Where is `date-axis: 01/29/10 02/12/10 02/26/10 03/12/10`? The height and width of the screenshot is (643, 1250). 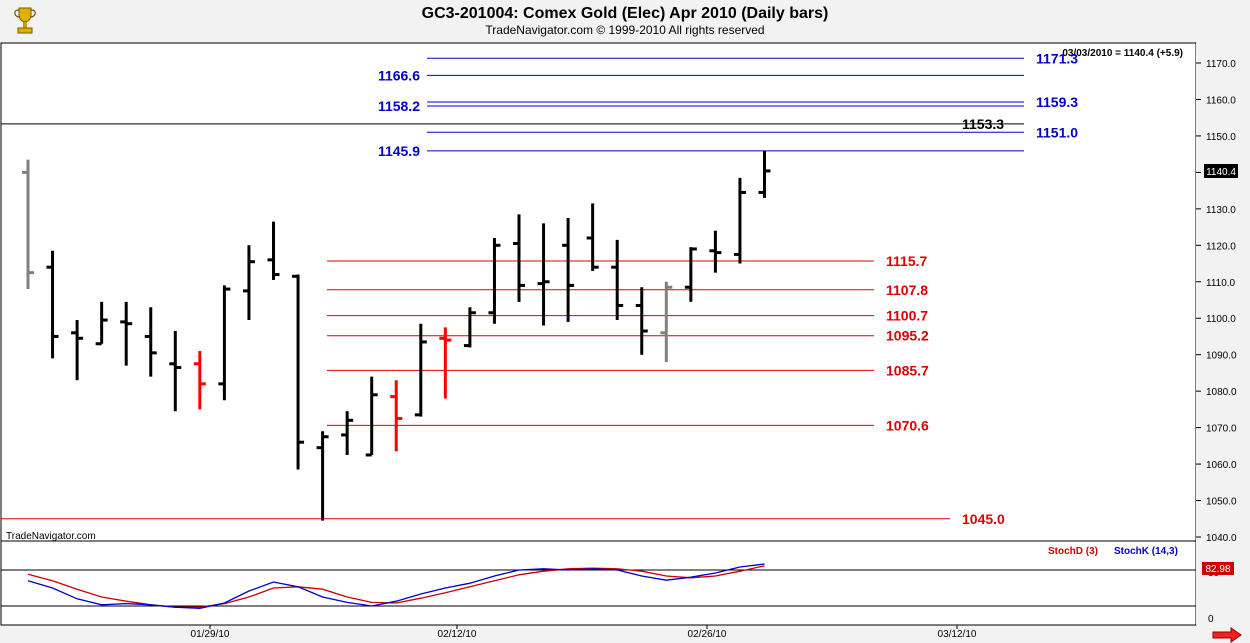 date-axis: 01/29/10 02/12/10 02/26/10 03/12/10 is located at coordinates (584, 632).